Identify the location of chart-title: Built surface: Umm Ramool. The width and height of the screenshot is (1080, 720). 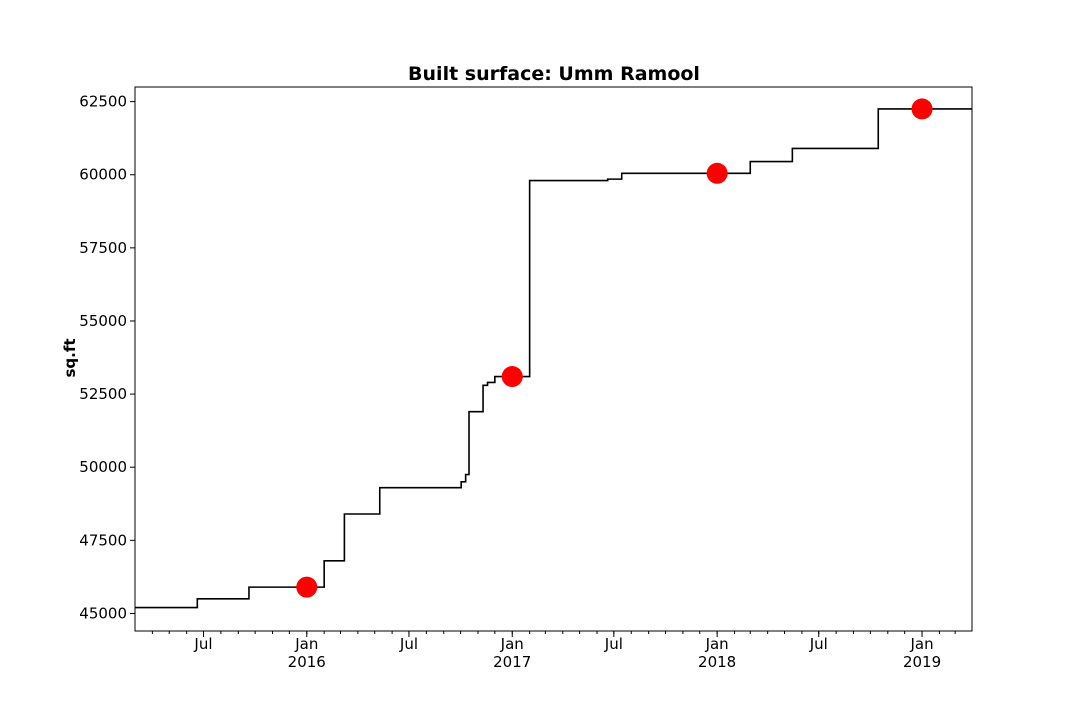
(554, 74).